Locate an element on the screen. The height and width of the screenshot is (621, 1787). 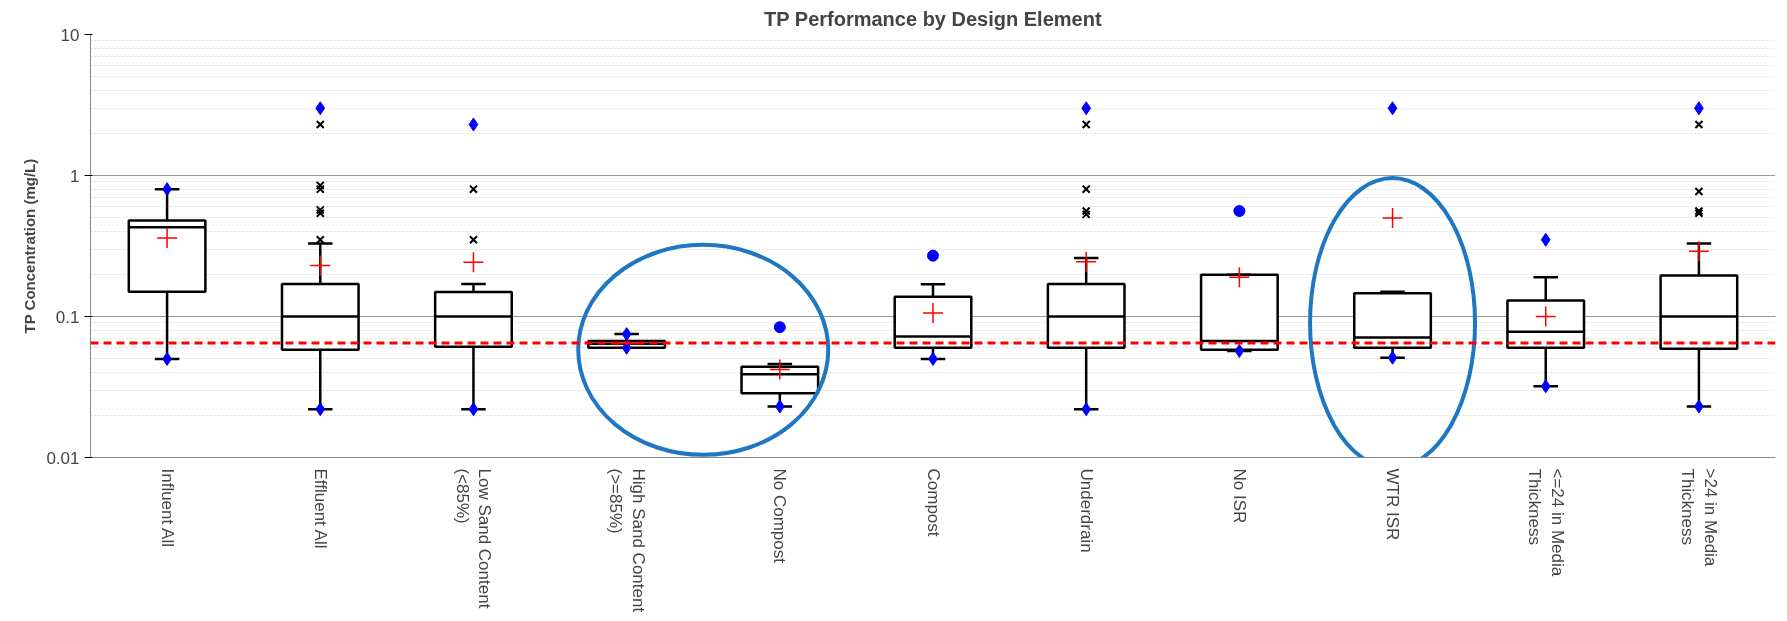
y-tick-label: 1 is located at coordinates (75, 176).